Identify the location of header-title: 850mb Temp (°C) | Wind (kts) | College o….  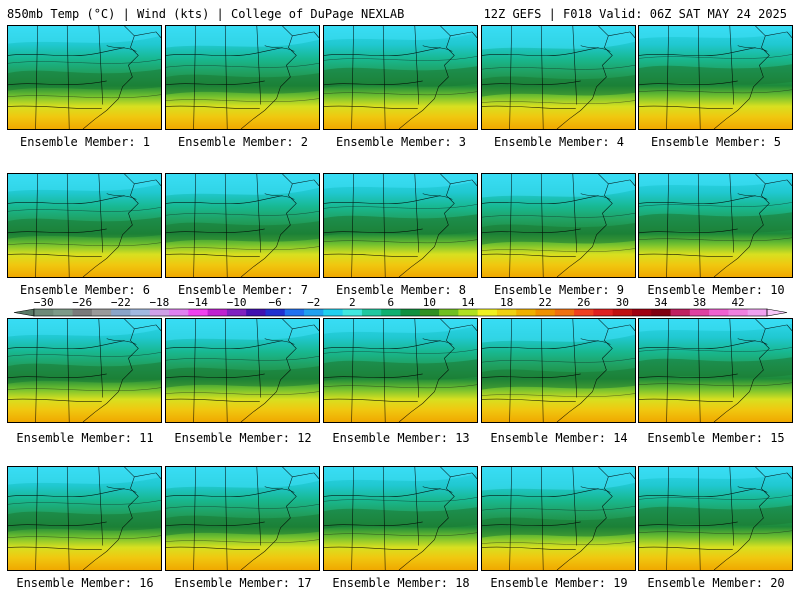
(206, 14).